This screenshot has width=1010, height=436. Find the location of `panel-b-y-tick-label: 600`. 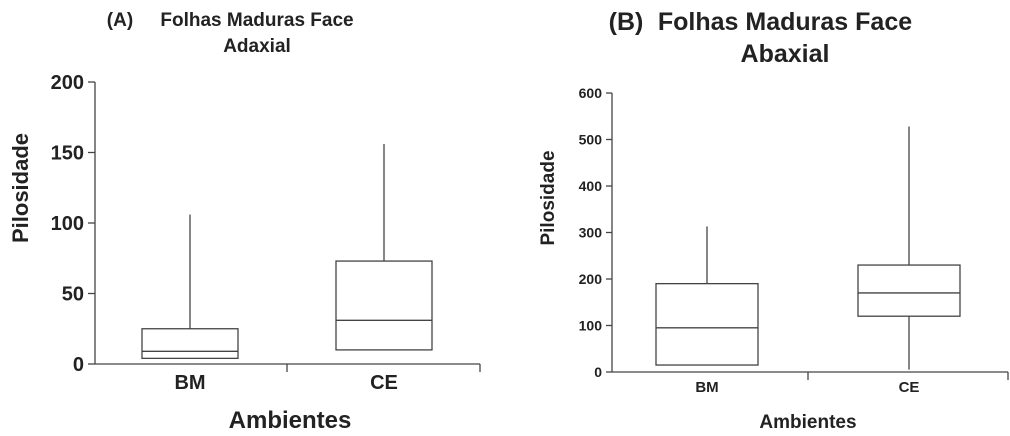

panel-b-y-tick-label: 600 is located at coordinates (591, 93).